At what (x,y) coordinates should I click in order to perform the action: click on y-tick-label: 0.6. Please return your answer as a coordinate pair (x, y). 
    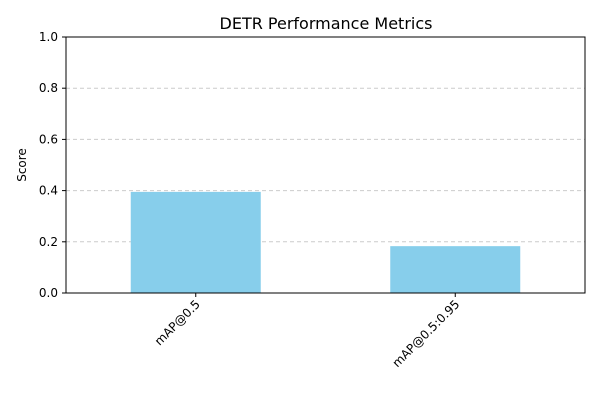
    Looking at the image, I should click on (48, 139).